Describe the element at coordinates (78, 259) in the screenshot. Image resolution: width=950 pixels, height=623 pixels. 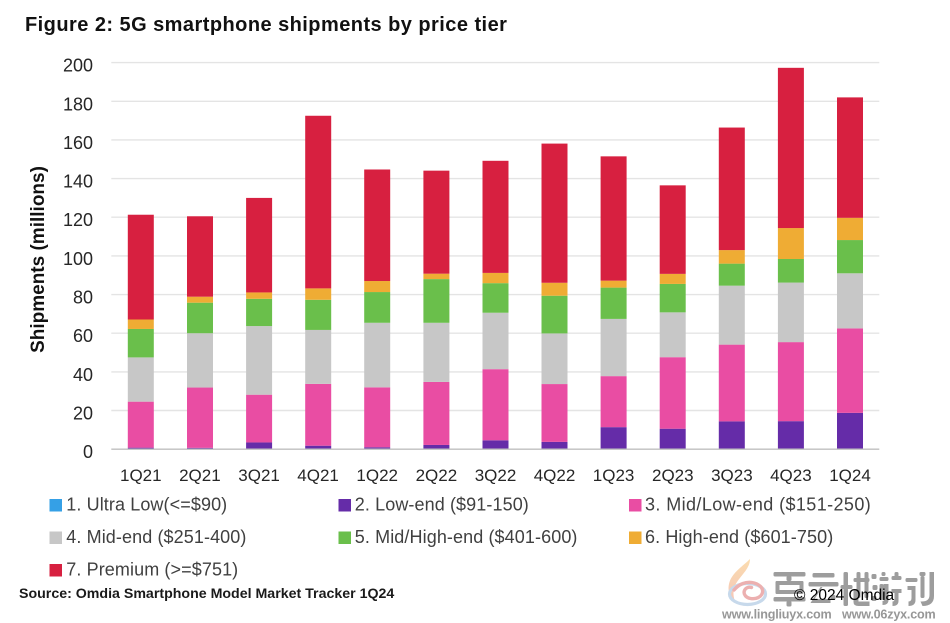
I see `svg-text: 100` at that location.